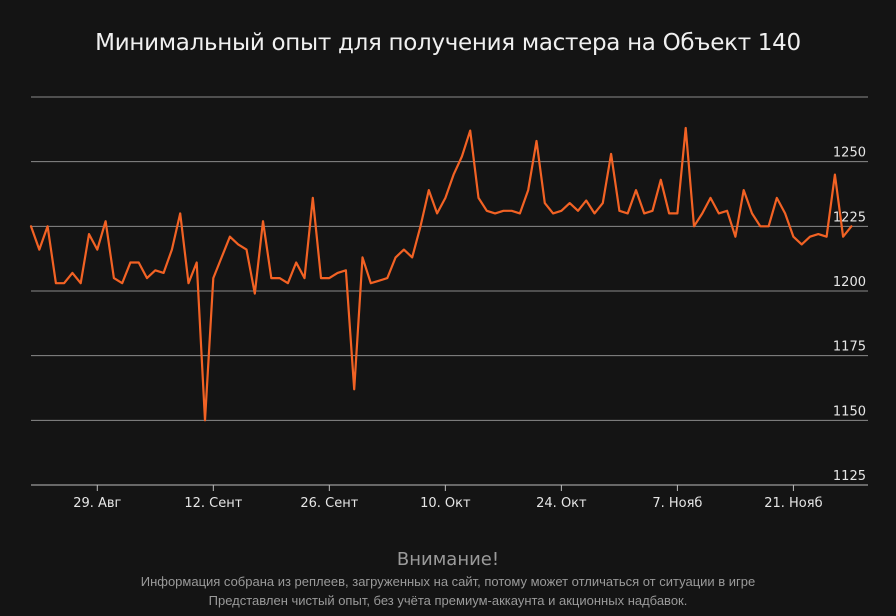 The height and width of the screenshot is (616, 896). Describe the element at coordinates (849, 476) in the screenshot. I see `y-tick-label: 1125` at that location.